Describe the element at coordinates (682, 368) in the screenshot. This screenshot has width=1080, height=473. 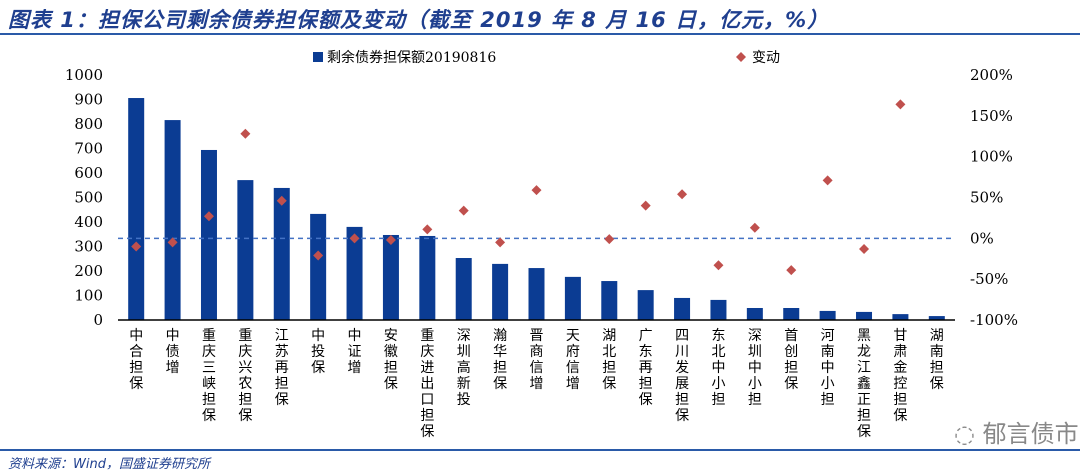
I see `x-tick-label: 发` at that location.